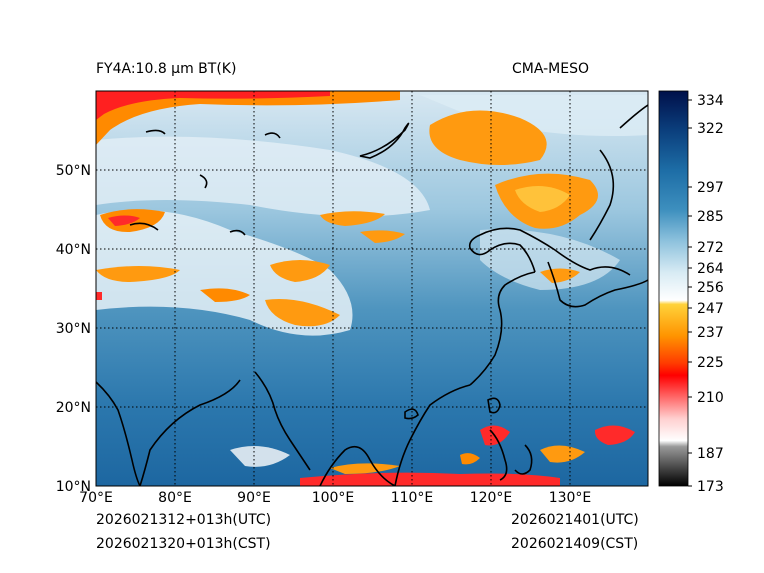 The image size is (764, 573). Describe the element at coordinates (710, 129) in the screenshot. I see `colorbar-label: 322` at that location.